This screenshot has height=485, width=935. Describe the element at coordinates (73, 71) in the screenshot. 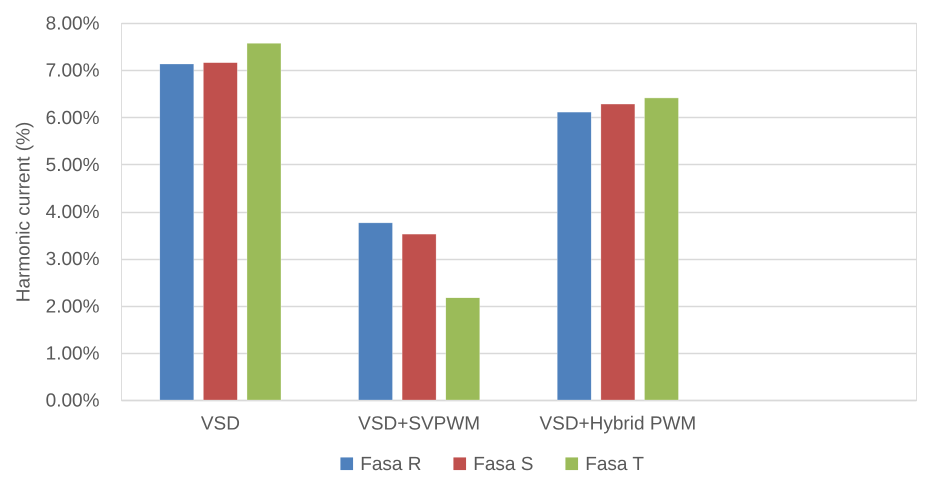

I see `y-tick-label: 7.00%` at that location.